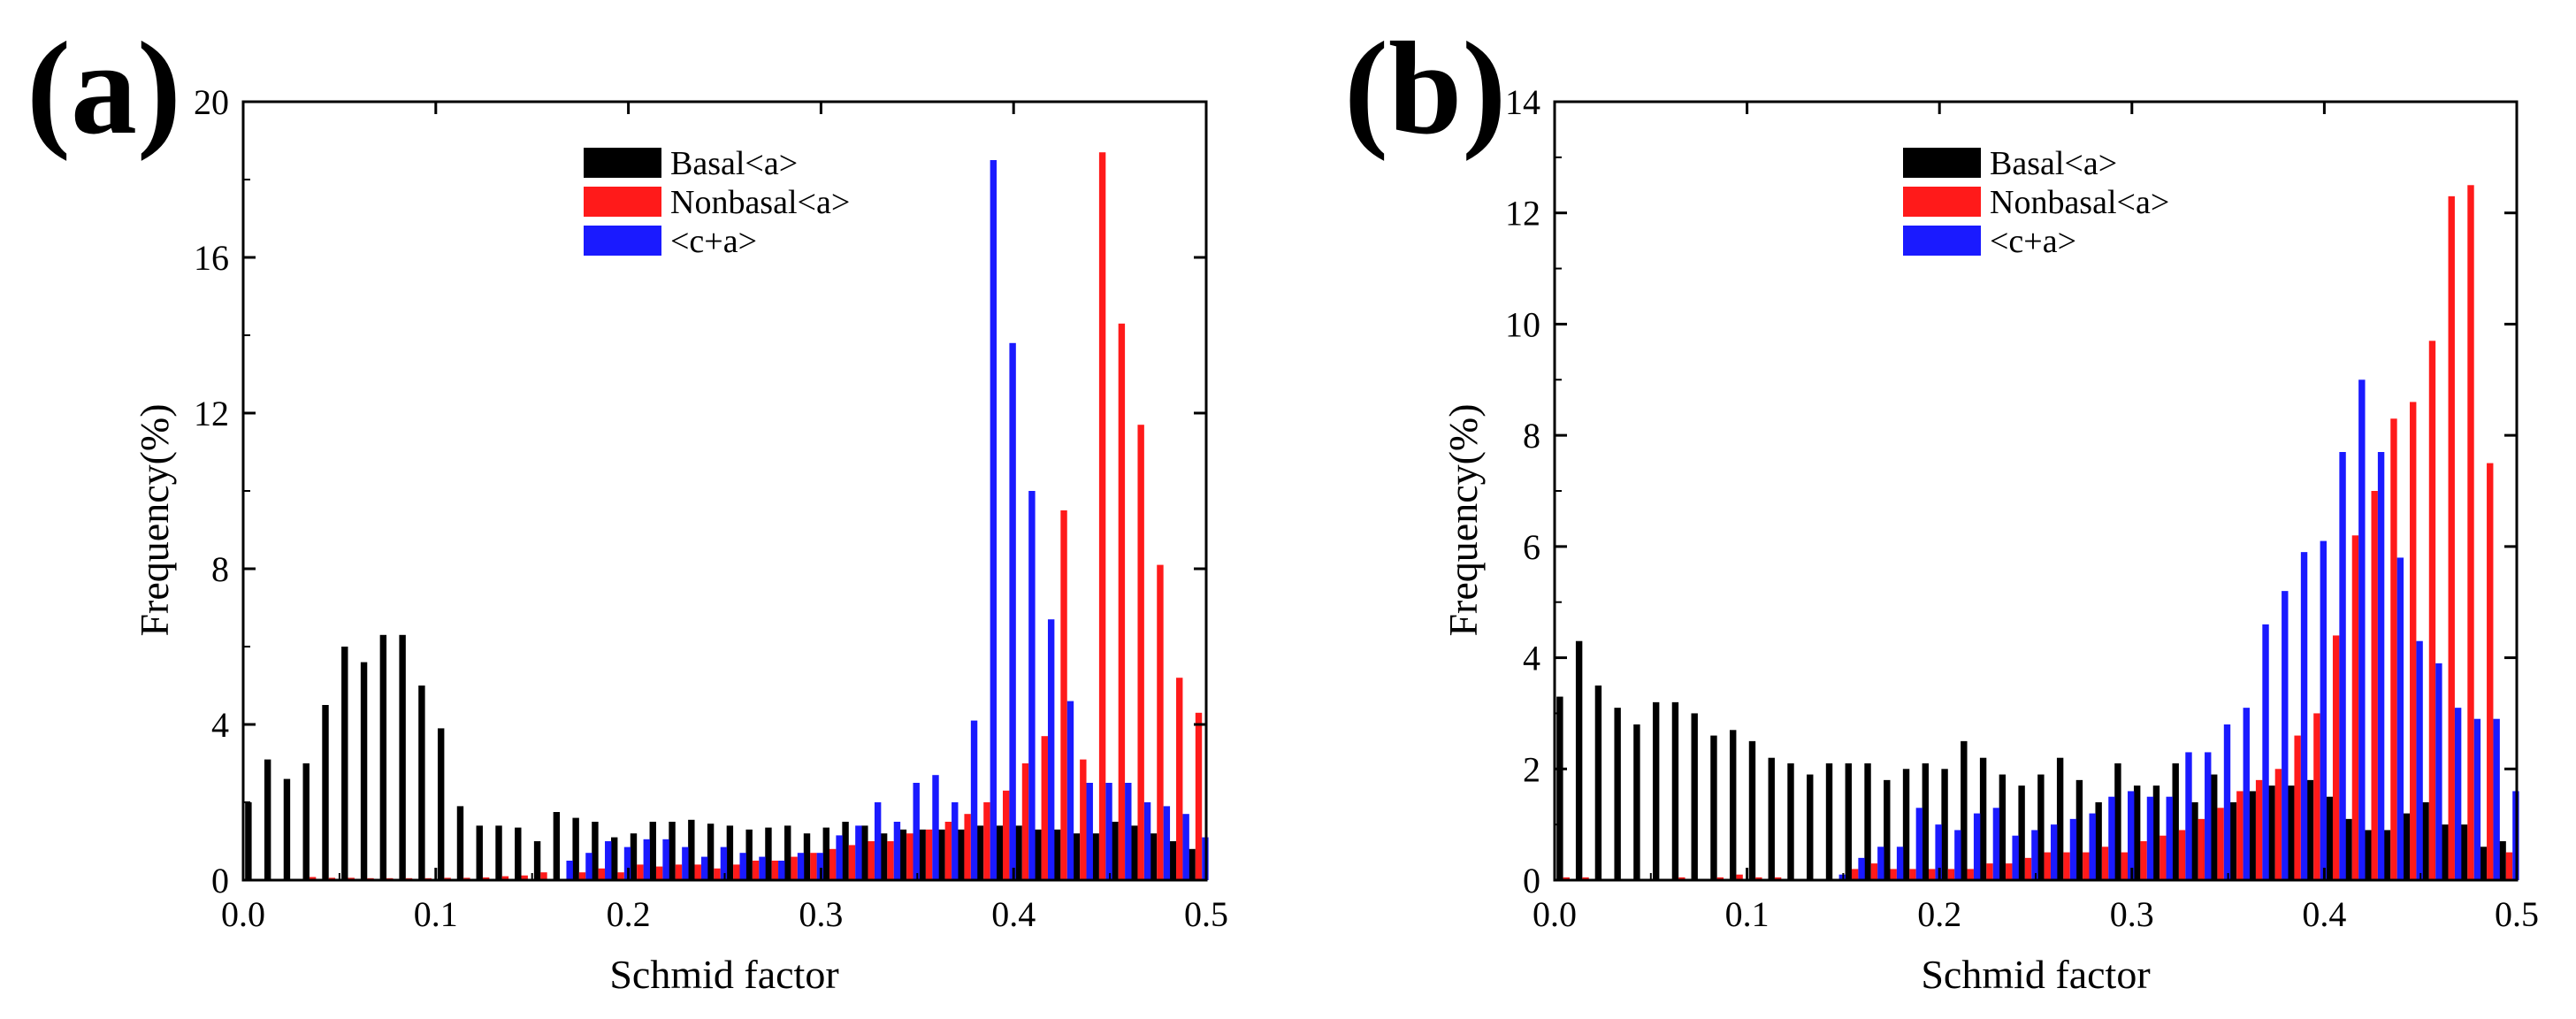 This screenshot has height=1019, width=2576. Describe the element at coordinates (821, 914) in the screenshot. I see `x-tick-label-a-3: 0.3` at that location.